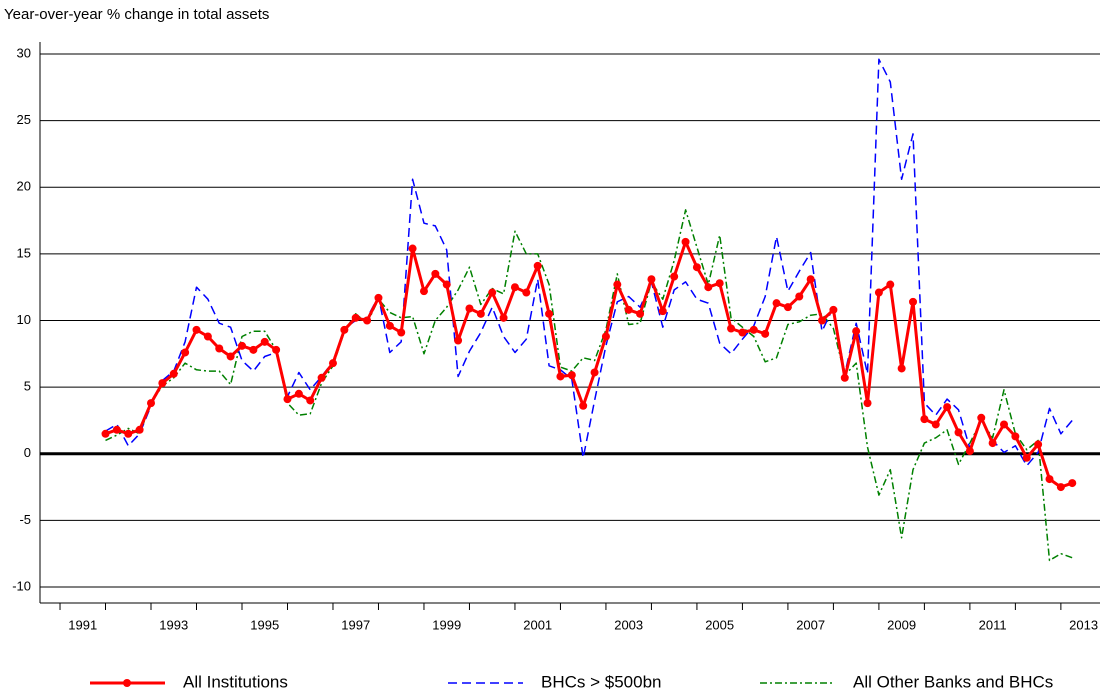 This screenshot has width=1106, height=696. Describe the element at coordinates (446, 624) in the screenshot. I see `x-tick-label: 1999` at that location.